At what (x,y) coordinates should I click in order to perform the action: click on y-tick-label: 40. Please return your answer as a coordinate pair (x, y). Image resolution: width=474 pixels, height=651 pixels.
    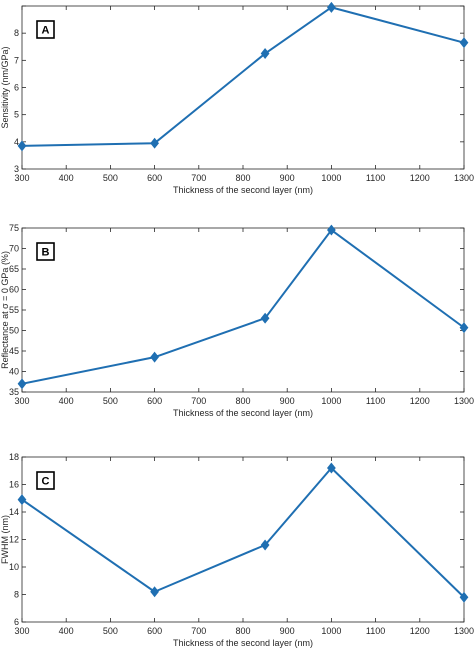
    Looking at the image, I should click on (14, 372).